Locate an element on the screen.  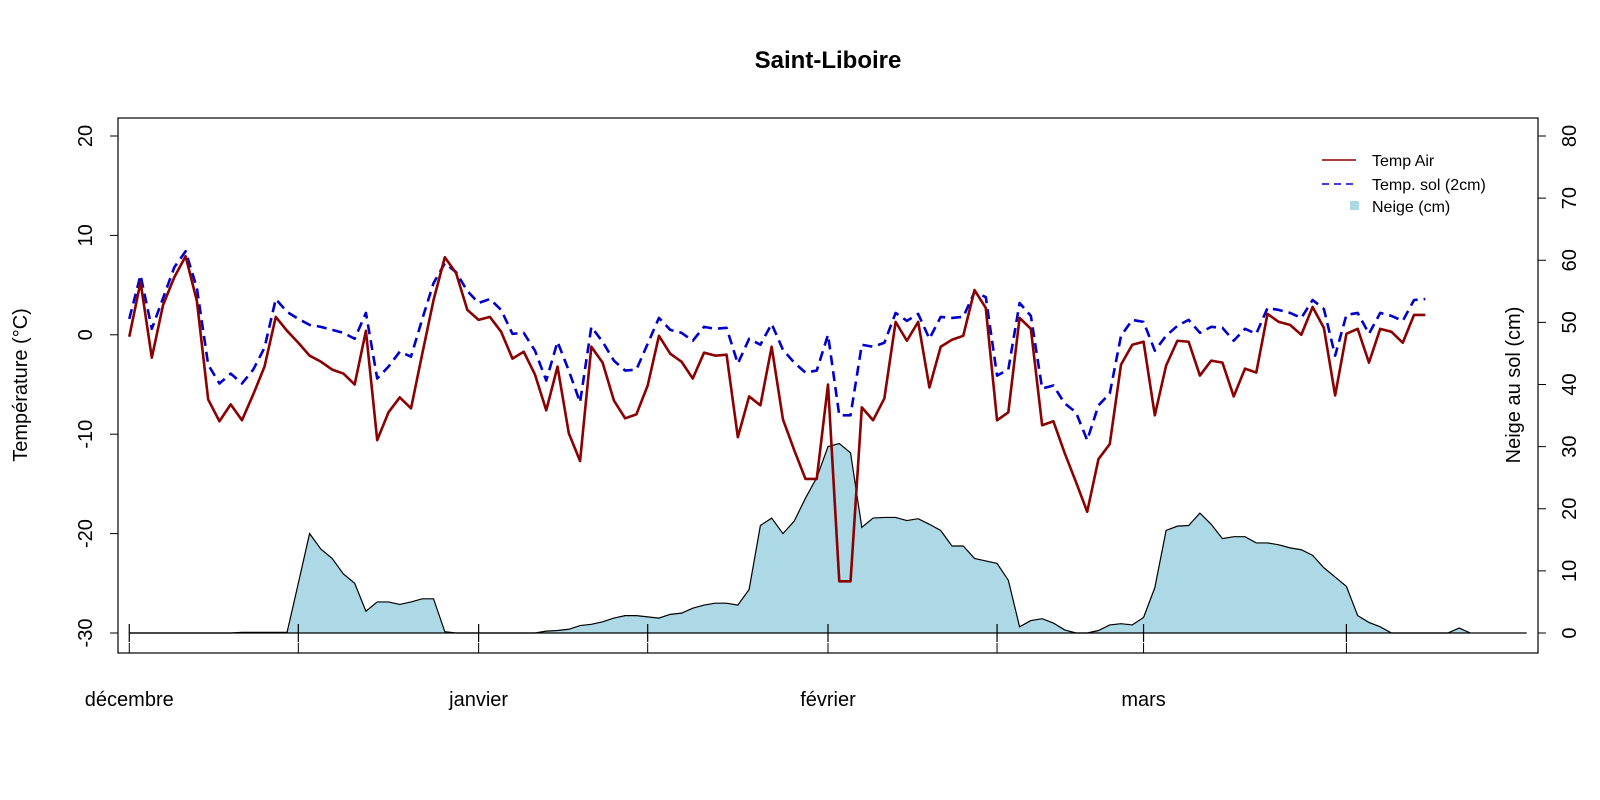
legend-label-temp-air: Temp Air is located at coordinates (1403, 161).